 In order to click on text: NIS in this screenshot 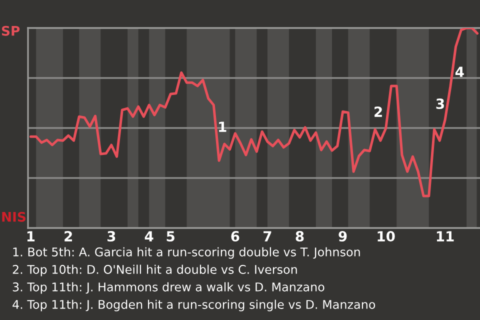, I will do `click(14, 217)`.